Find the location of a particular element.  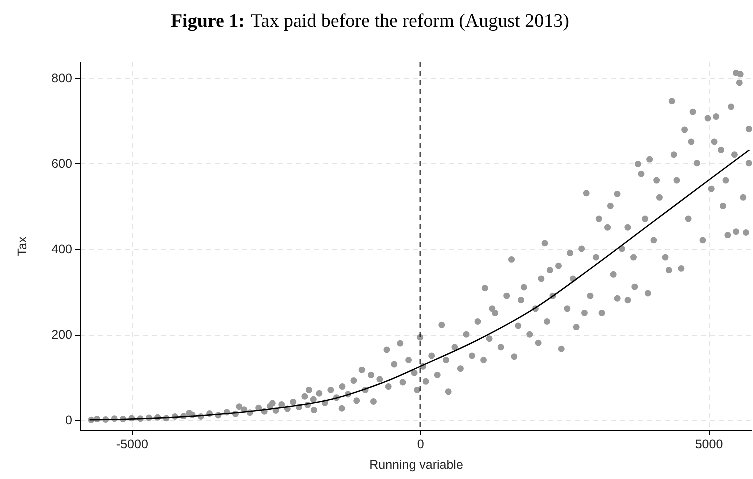

y-tick-label: 600 is located at coordinates (62, 163).